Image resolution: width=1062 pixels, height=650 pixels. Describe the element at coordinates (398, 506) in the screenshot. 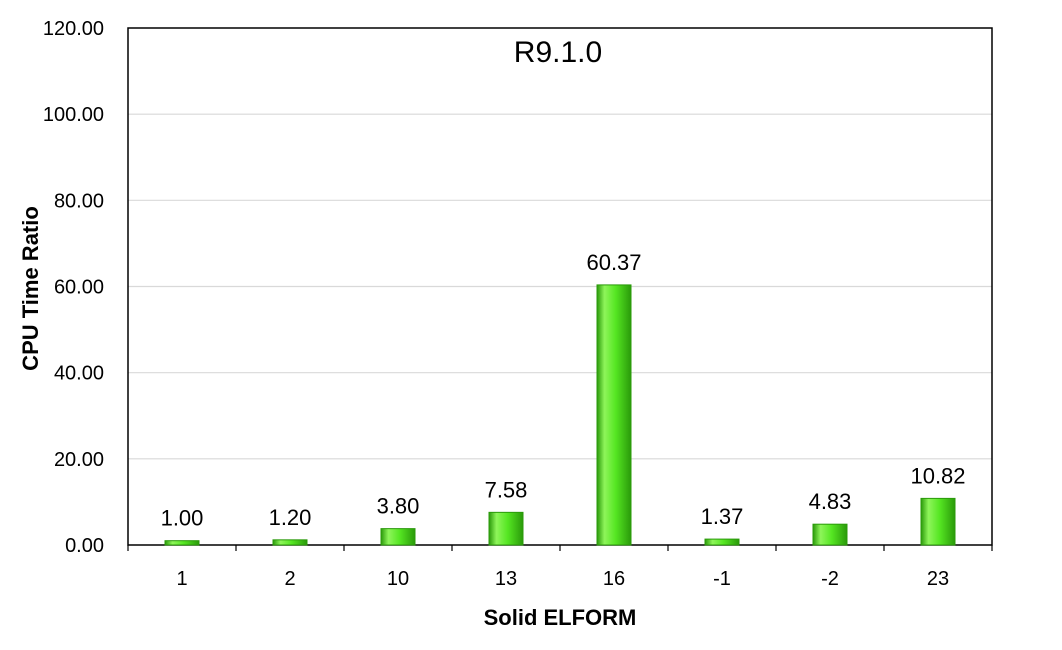

I see `data-label: 3.80` at that location.